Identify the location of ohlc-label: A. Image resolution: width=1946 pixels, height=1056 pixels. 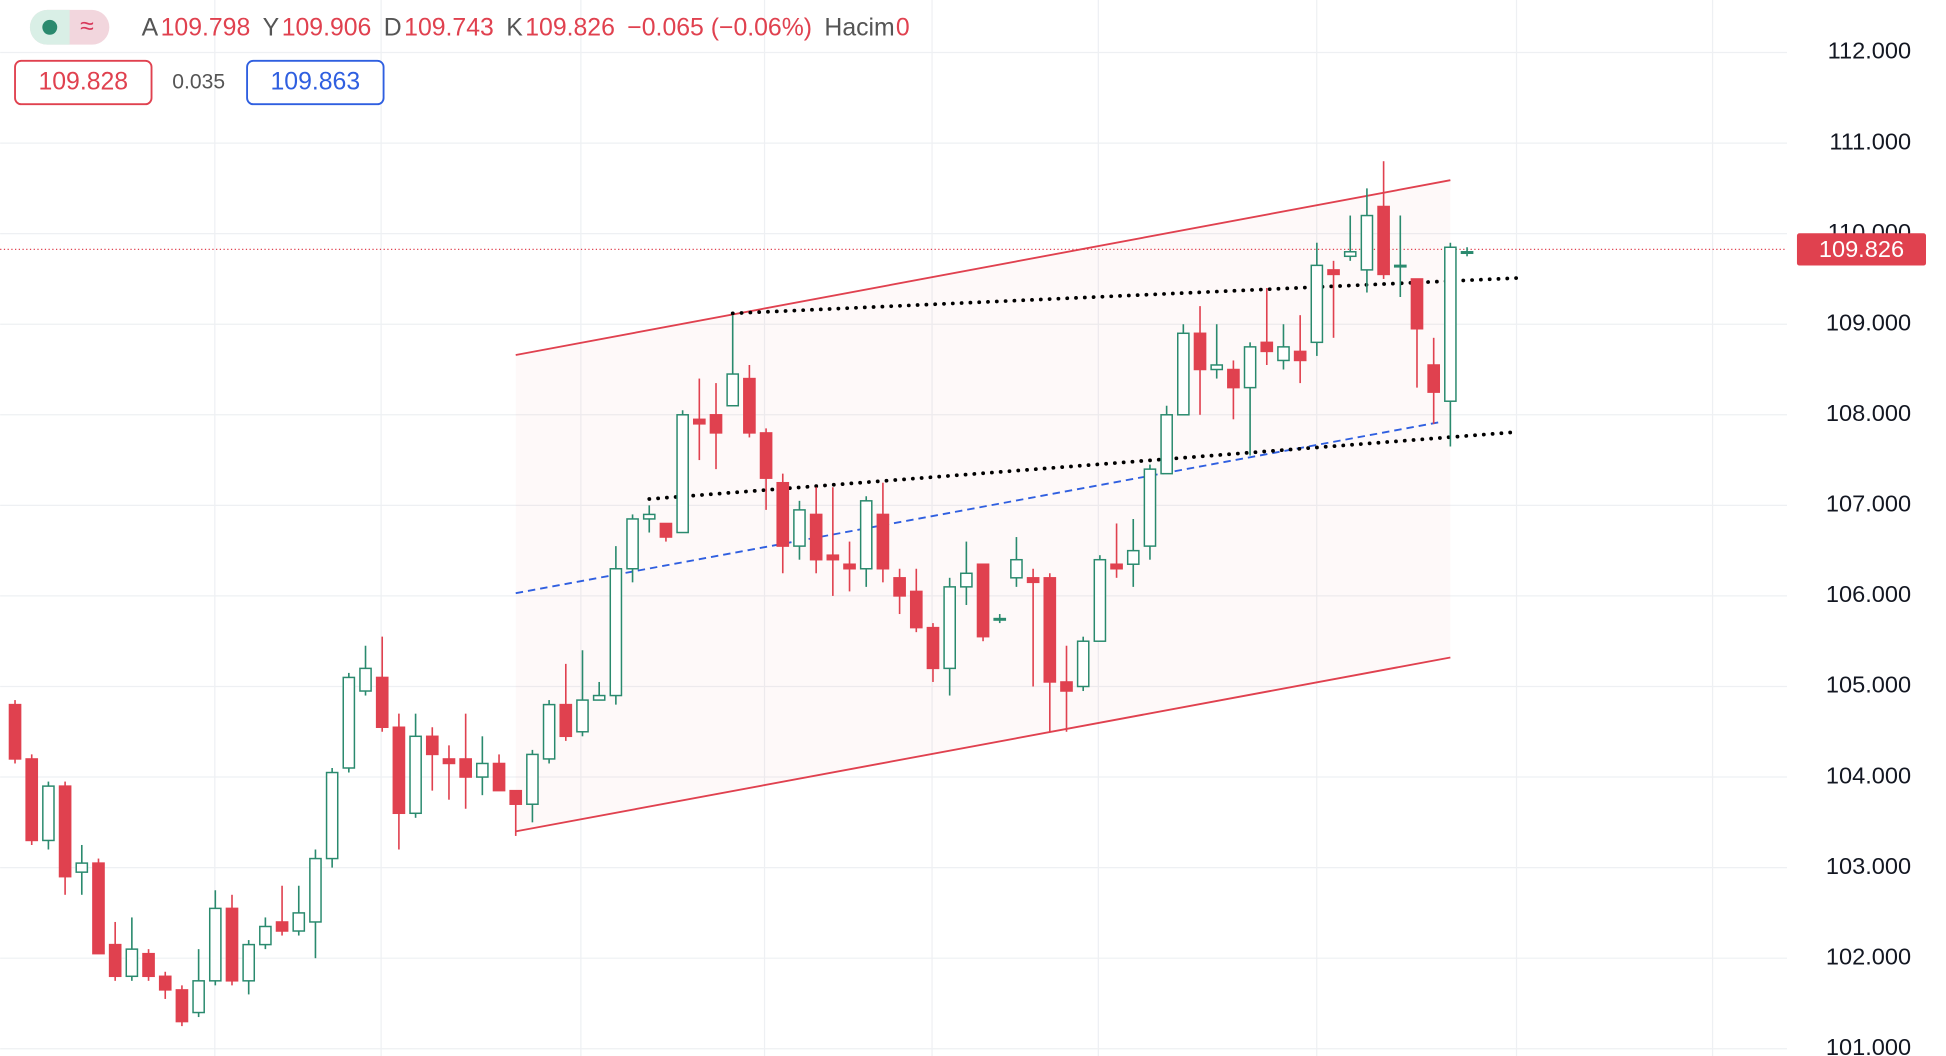
(150, 27).